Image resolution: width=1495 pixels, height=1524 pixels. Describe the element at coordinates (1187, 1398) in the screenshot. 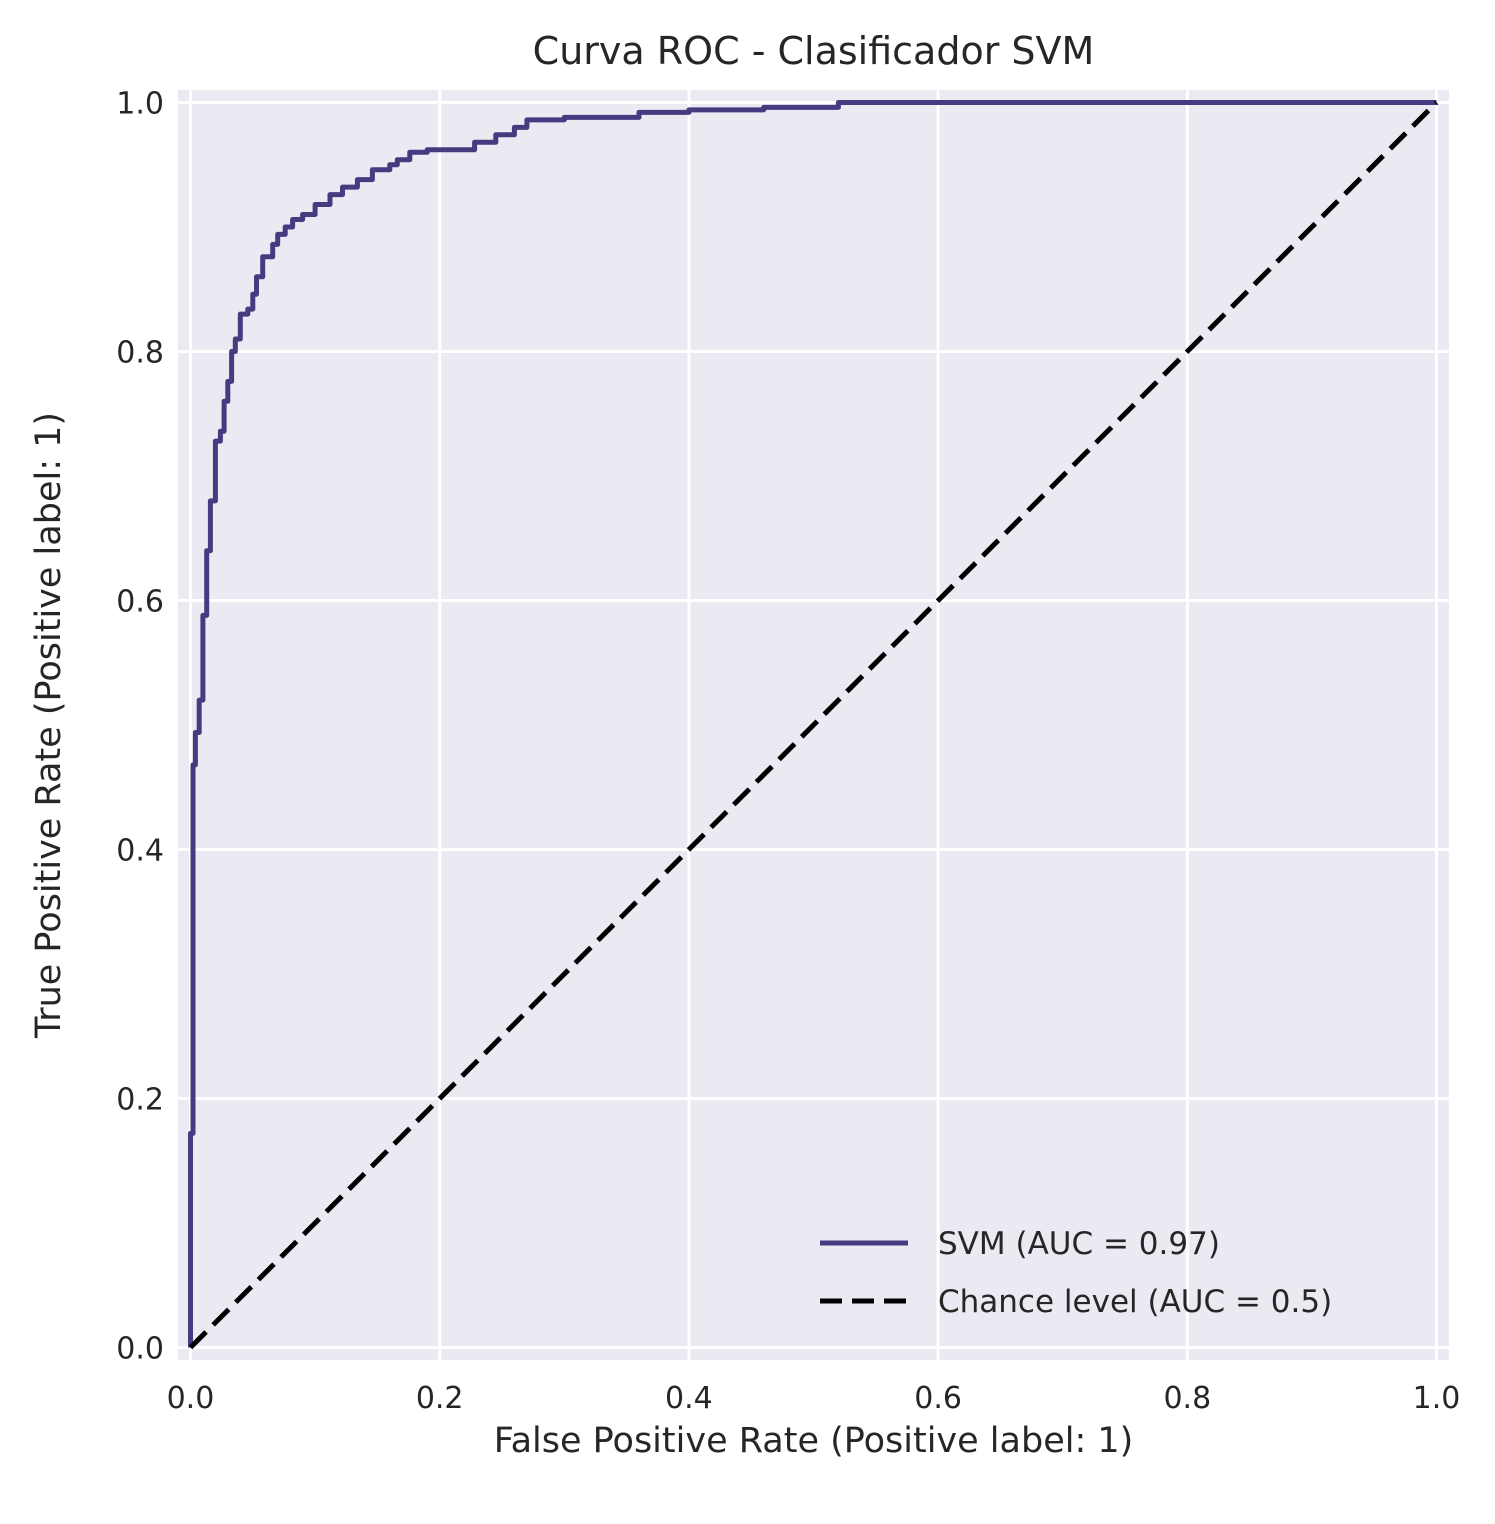

I see `x-tick-label: 0.8` at that location.